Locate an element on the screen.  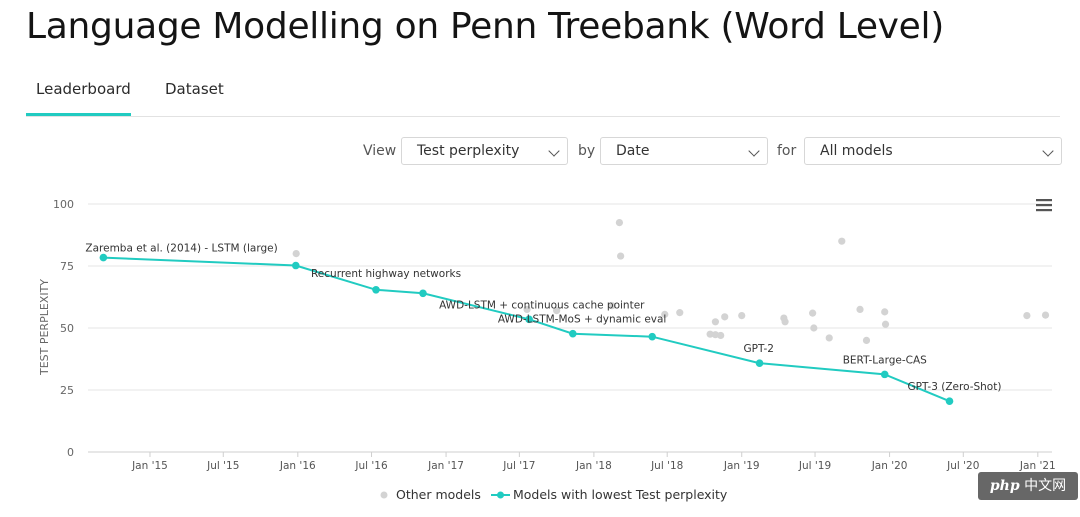
menu-icon is located at coordinates (1044, 205).